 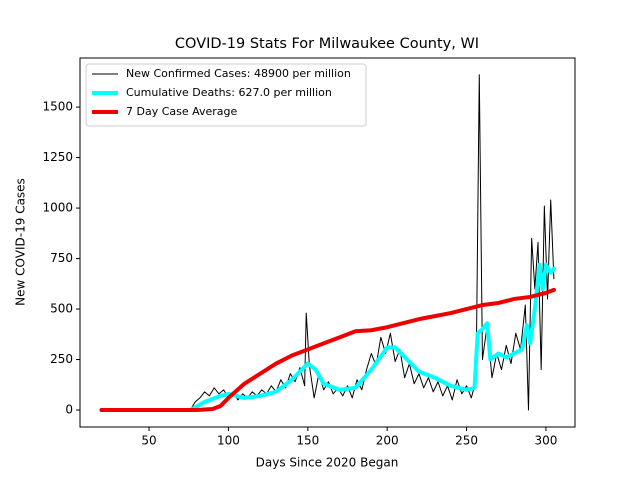 I want to click on y-tick-label: 1000, so click(x=57, y=208).